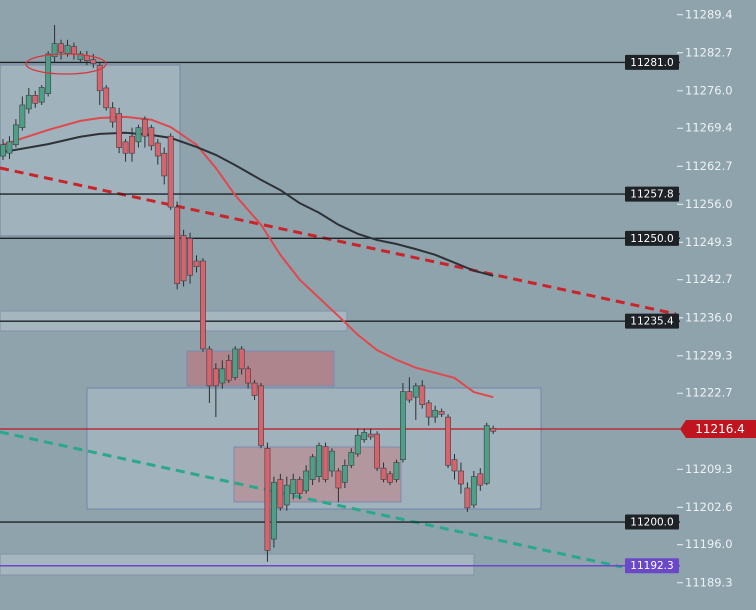 The image size is (756, 610). I want to click on level-label: 11250.0, so click(651, 239).